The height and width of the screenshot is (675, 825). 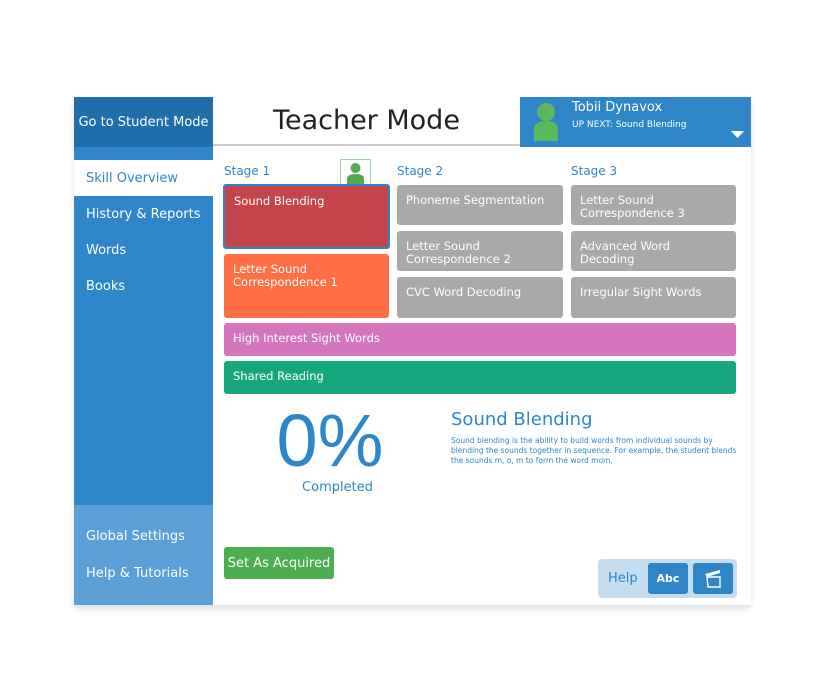 What do you see at coordinates (546, 122) in the screenshot?
I see `user-avatar-icon` at bounding box center [546, 122].